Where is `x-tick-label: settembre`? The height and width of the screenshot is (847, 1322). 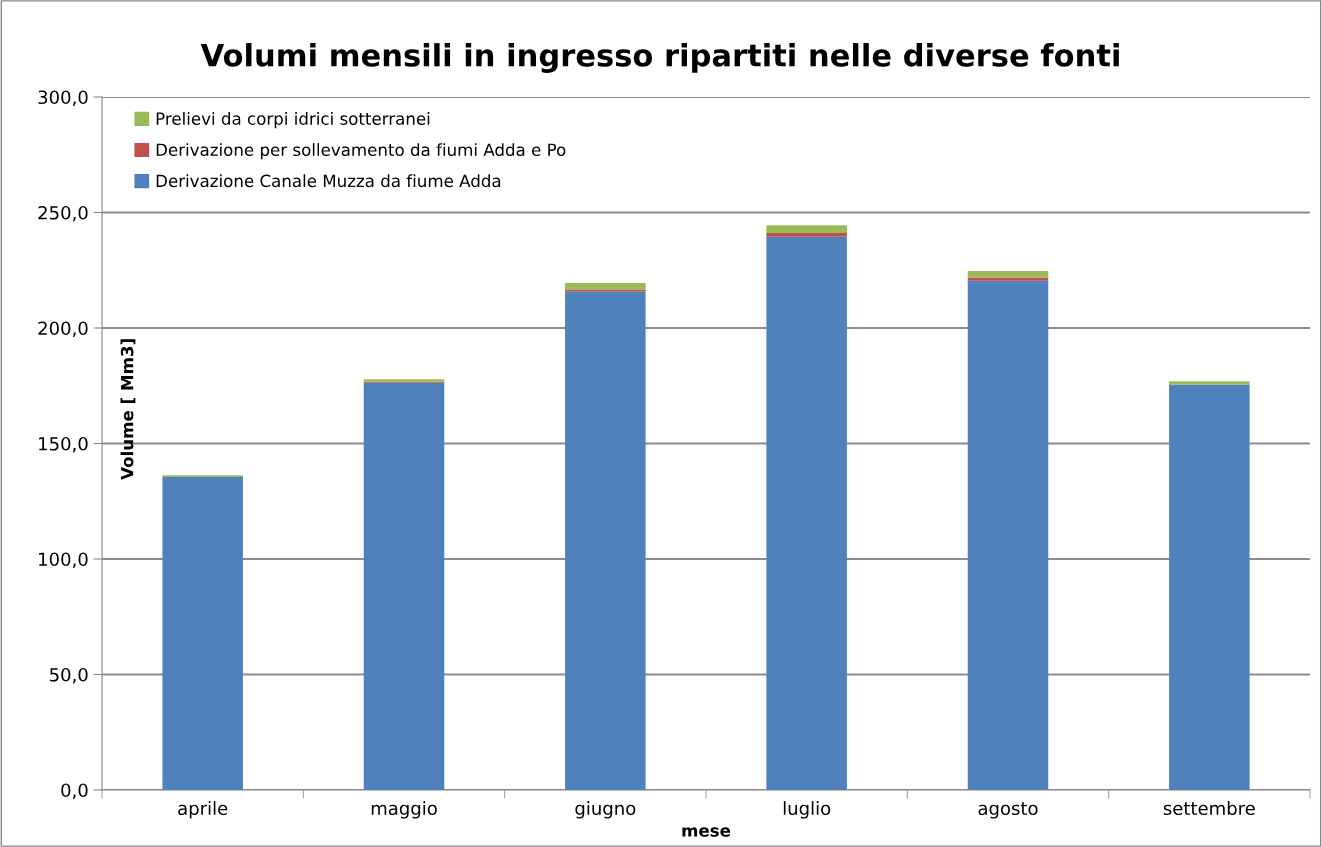
x-tick-label: settembre is located at coordinates (1209, 808).